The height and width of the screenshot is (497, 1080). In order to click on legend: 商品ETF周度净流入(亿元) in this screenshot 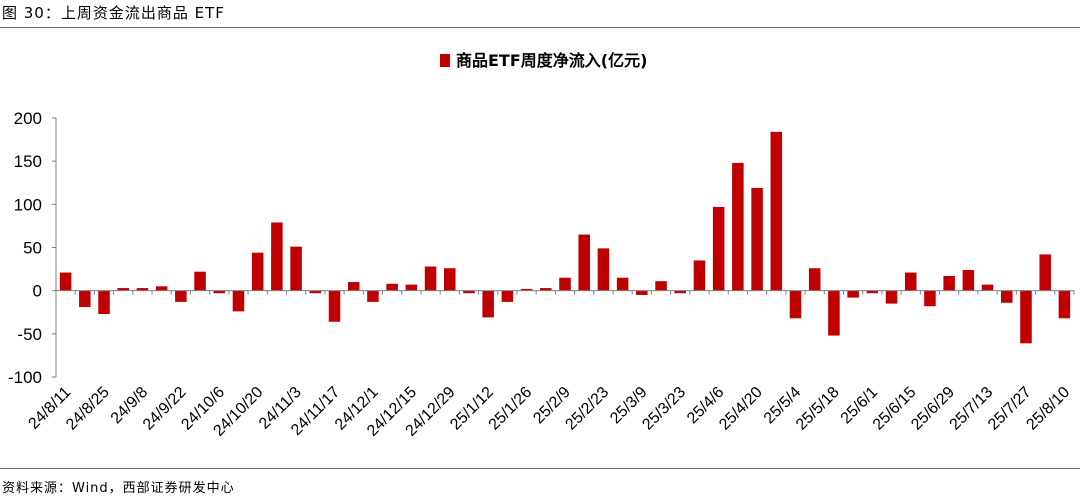, I will do `click(543, 60)`.